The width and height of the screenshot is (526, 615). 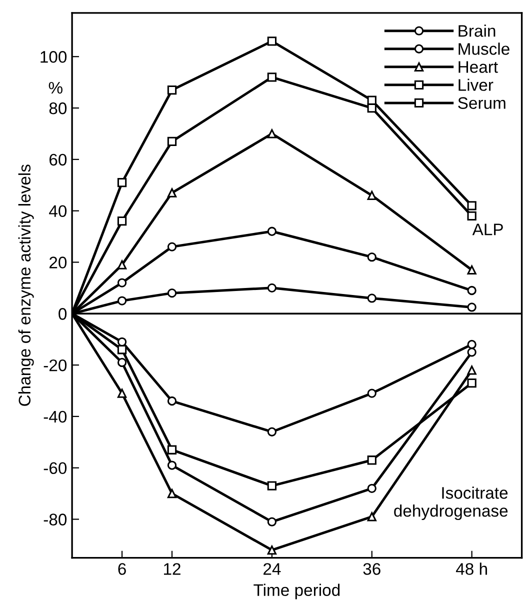 What do you see at coordinates (58, 160) in the screenshot?
I see `y-tick-label: 60` at bounding box center [58, 160].